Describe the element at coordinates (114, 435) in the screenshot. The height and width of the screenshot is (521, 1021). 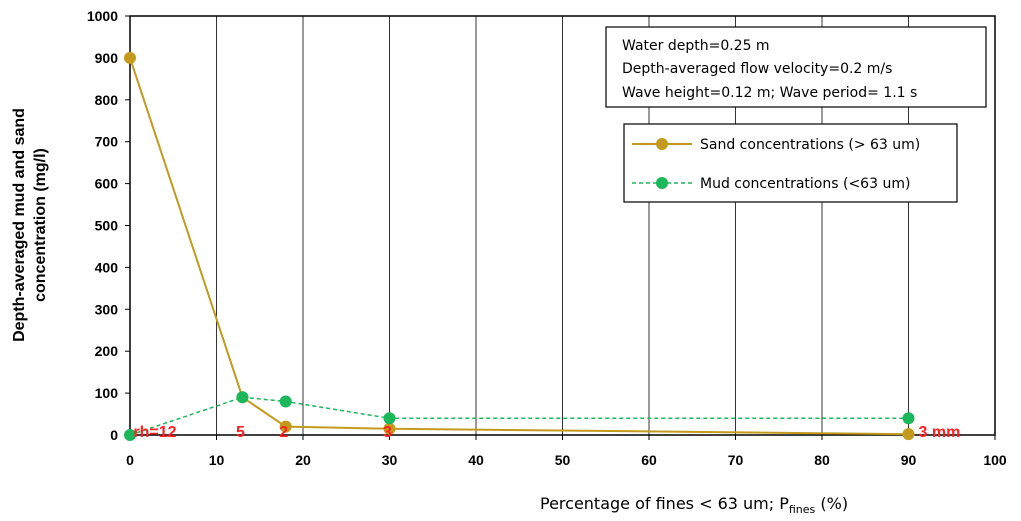
I see `y-tick-label: 0` at that location.